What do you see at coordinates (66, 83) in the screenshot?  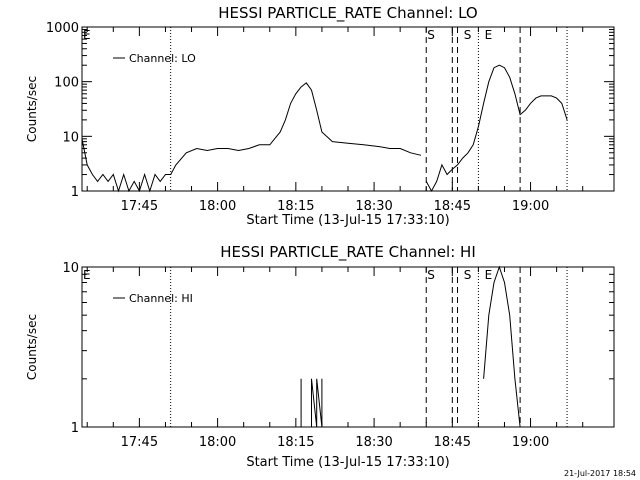 I see `y-tick-label: 100` at bounding box center [66, 83].